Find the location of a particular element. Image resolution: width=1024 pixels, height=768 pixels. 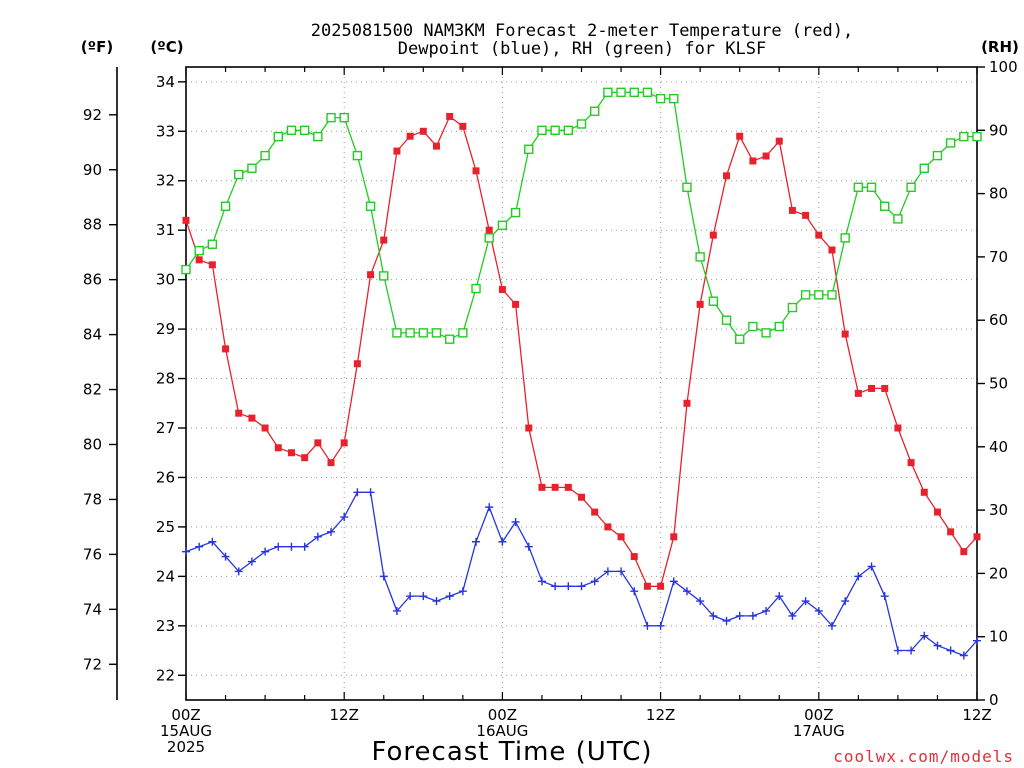

fahrenheit-tick-label: 82 is located at coordinates (92, 390).